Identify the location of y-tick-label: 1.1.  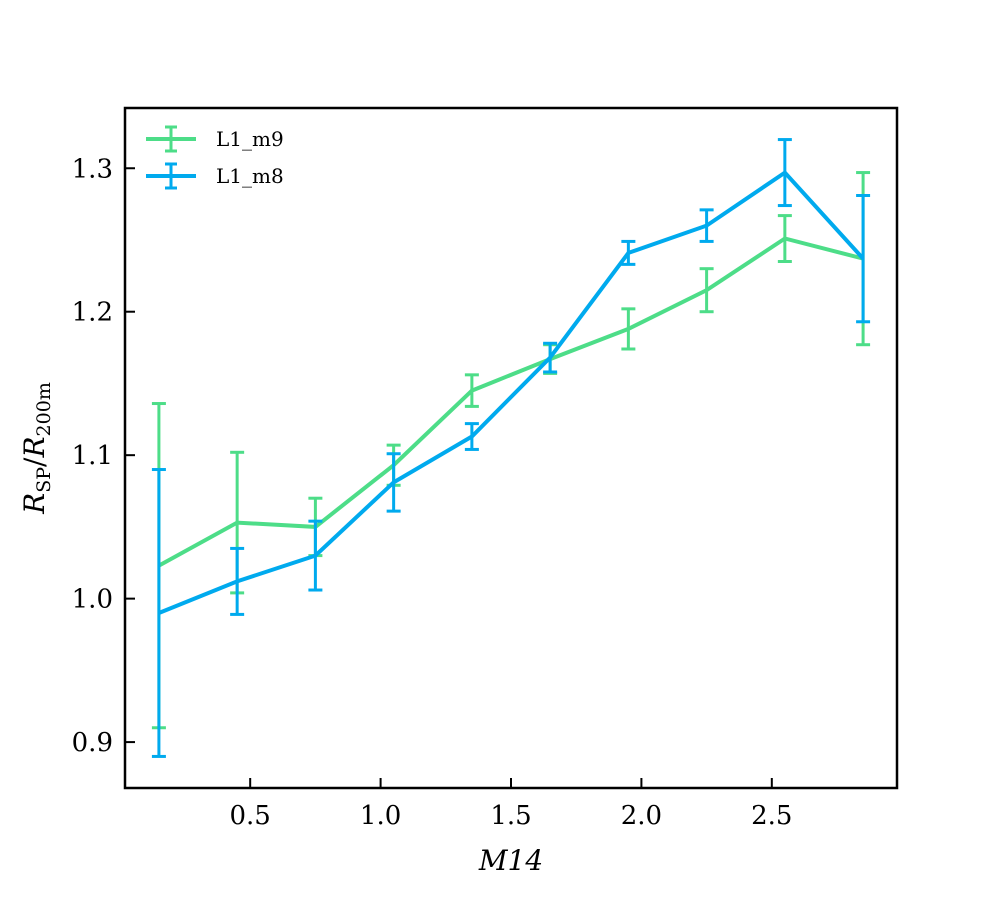
(92, 456).